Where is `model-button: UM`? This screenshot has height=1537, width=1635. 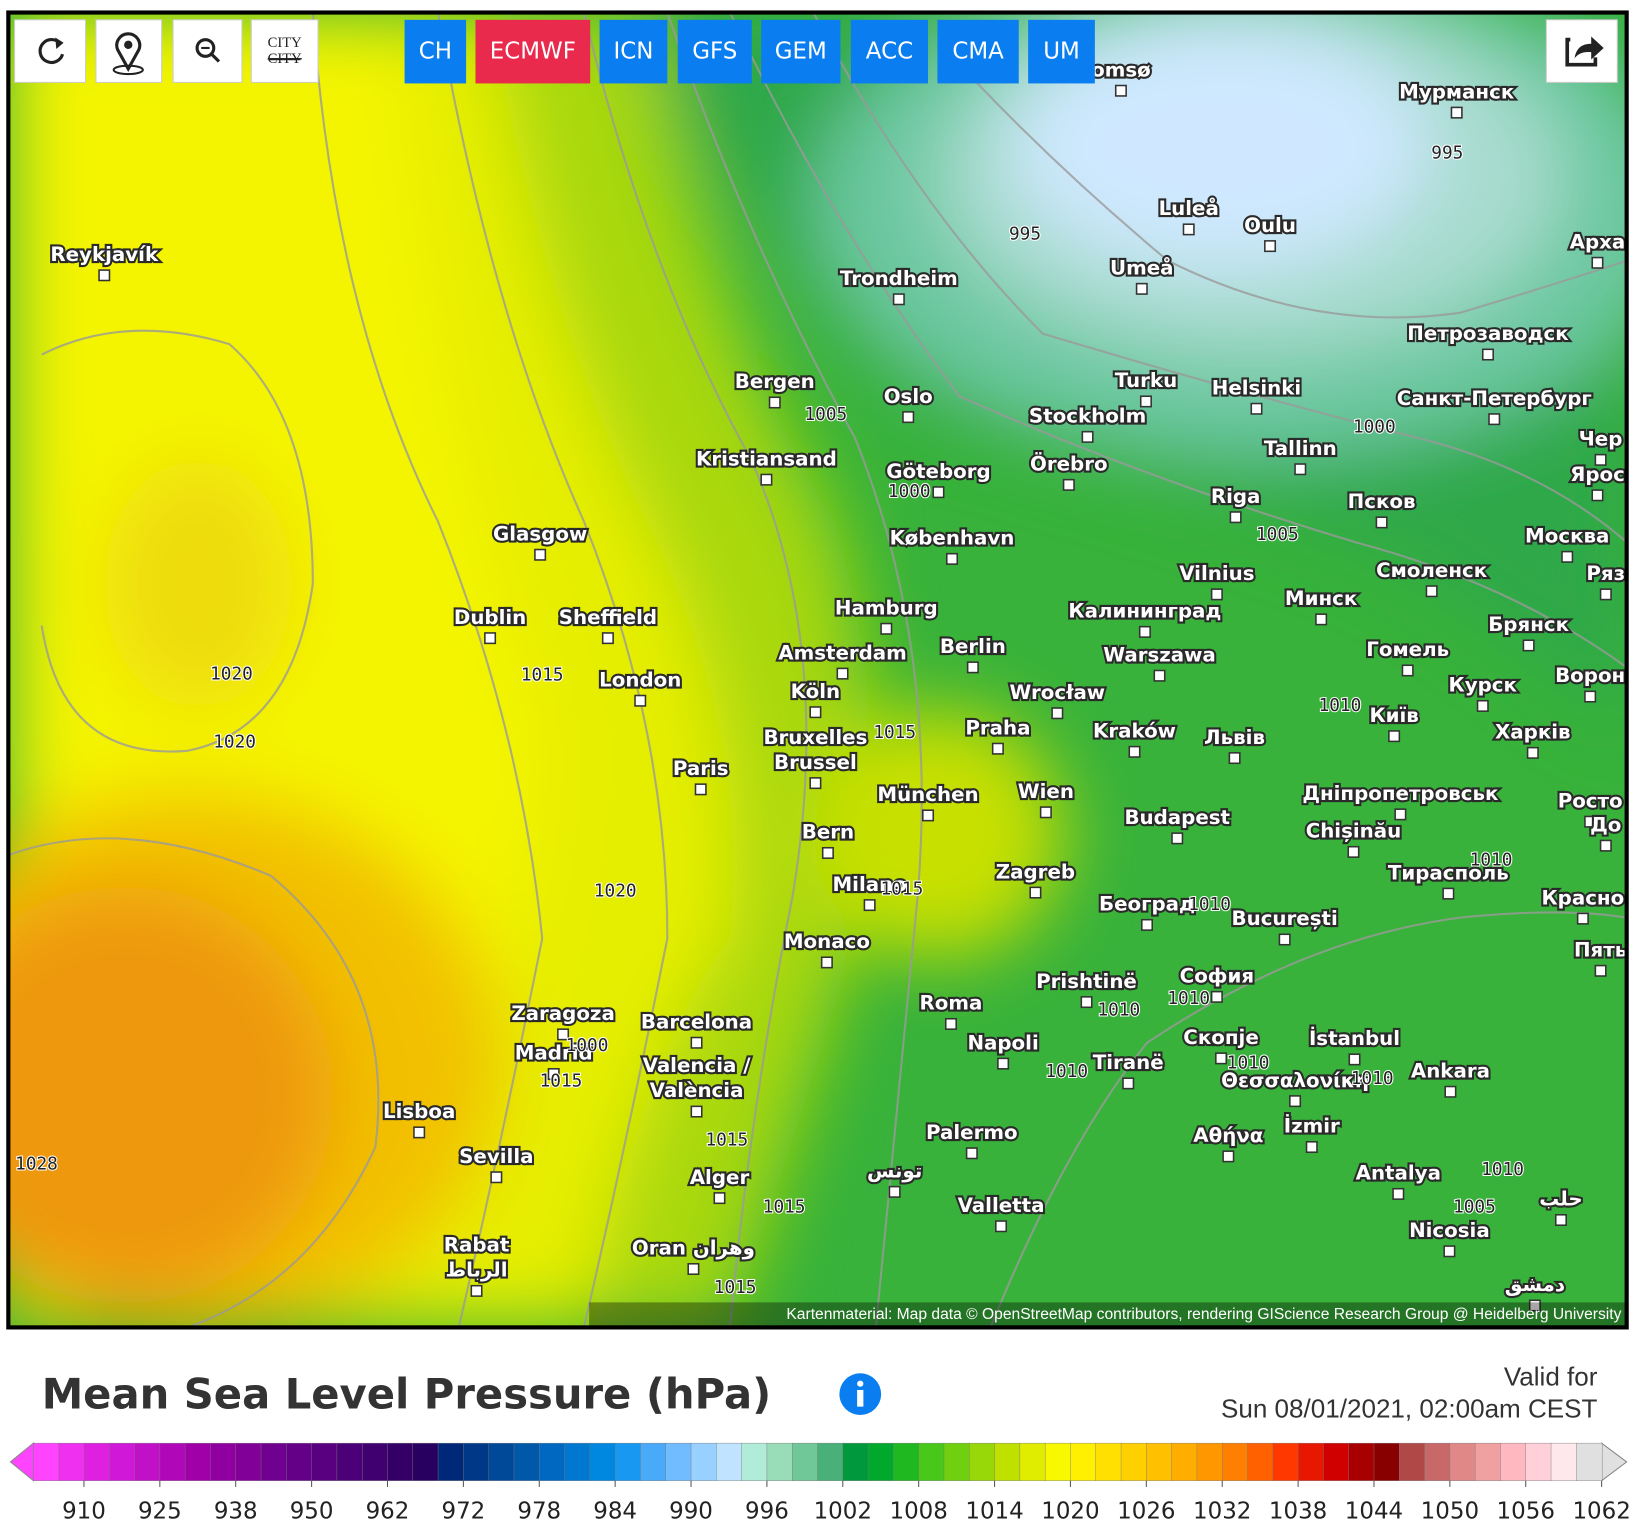 model-button: UM is located at coordinates (1061, 51).